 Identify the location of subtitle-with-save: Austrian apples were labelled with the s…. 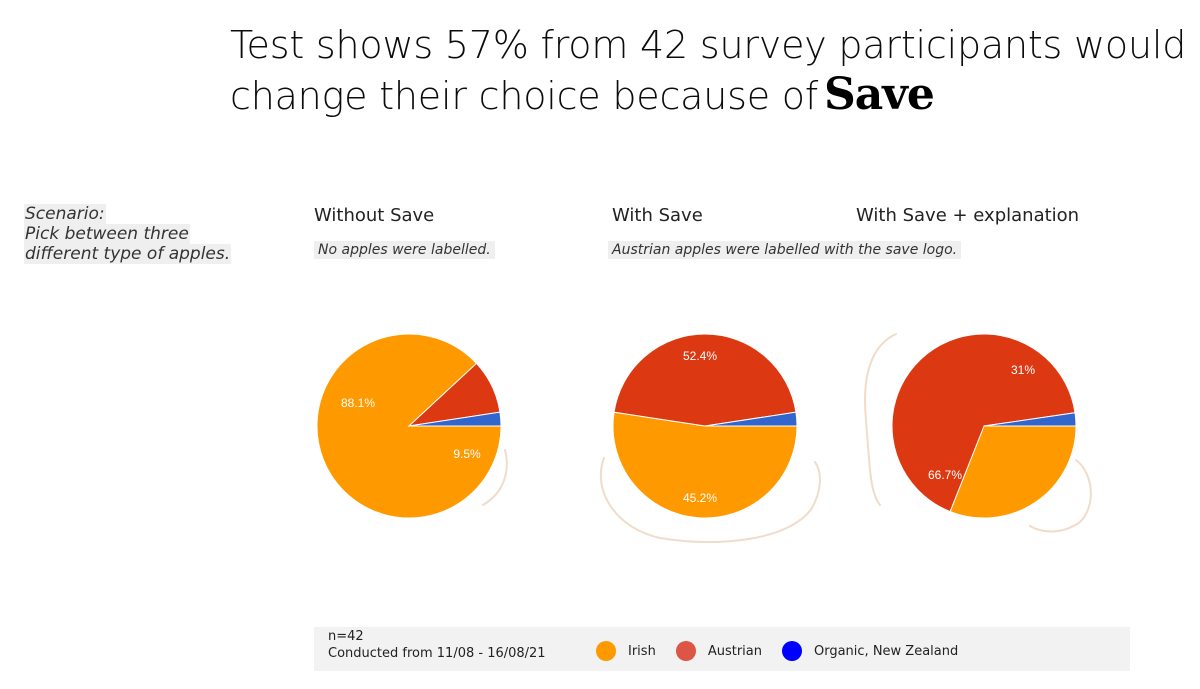
(785, 250).